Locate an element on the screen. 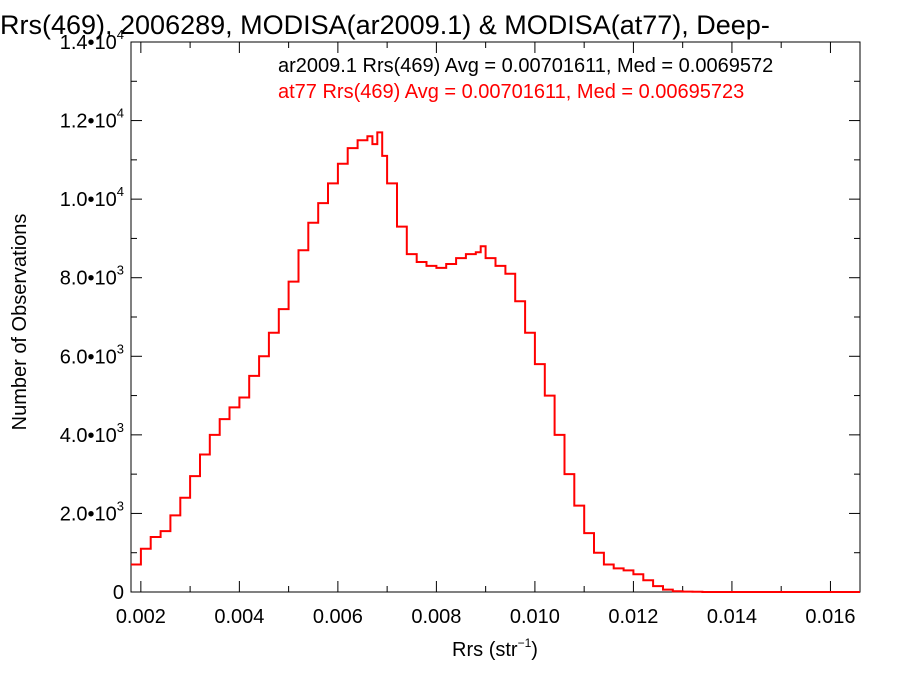  x-axis-label-end: ) is located at coordinates (534, 650).